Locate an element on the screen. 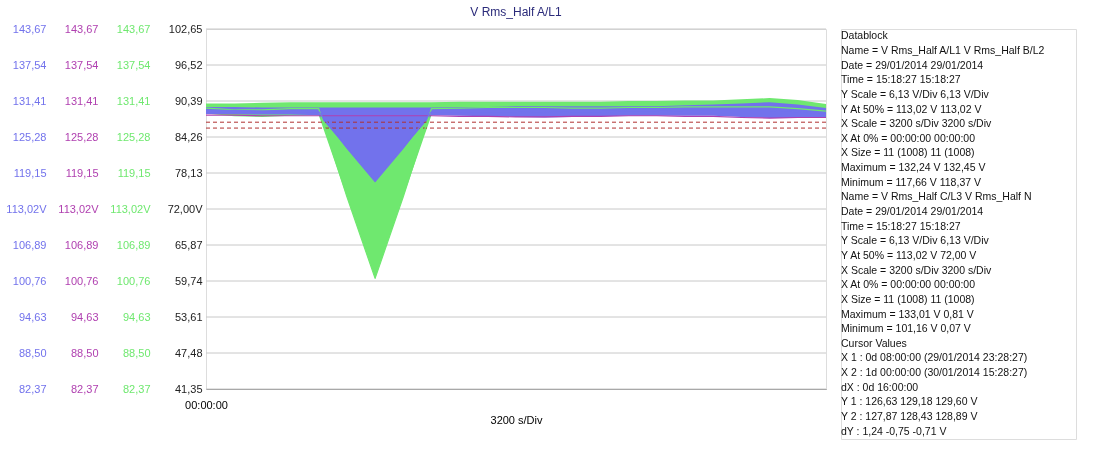 Image resolution: width=1118 pixels, height=452 pixels. y2-tick-label: 47,48 is located at coordinates (188, 352).